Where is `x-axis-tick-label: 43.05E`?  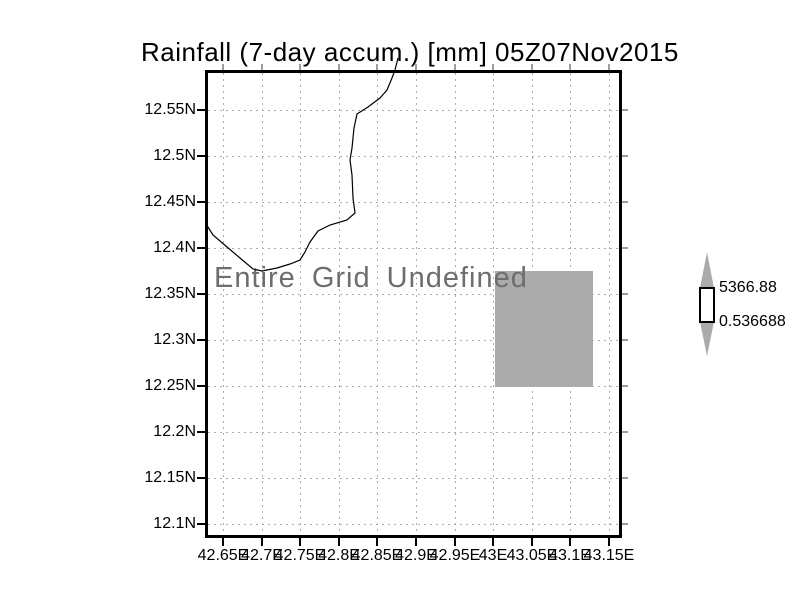 x-axis-tick-label: 43.05E is located at coordinates (532, 555).